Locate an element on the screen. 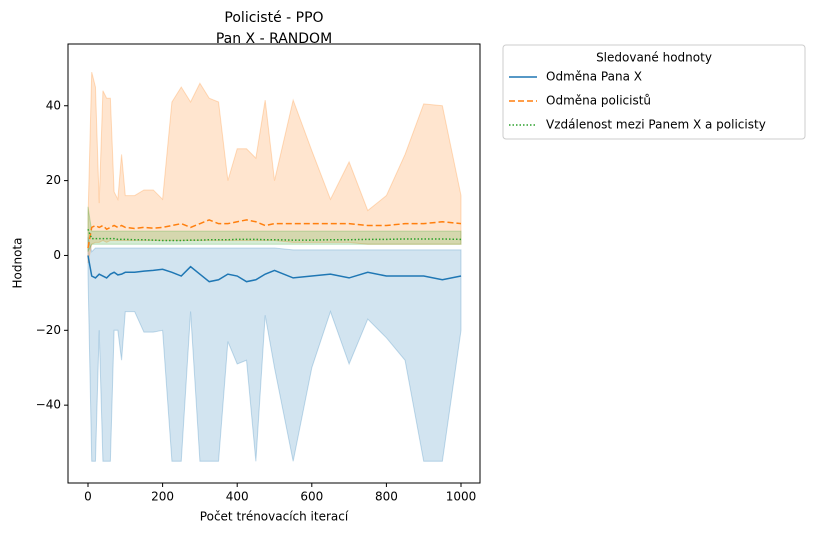  chart-title: Policisté - PPO is located at coordinates (273, 18).